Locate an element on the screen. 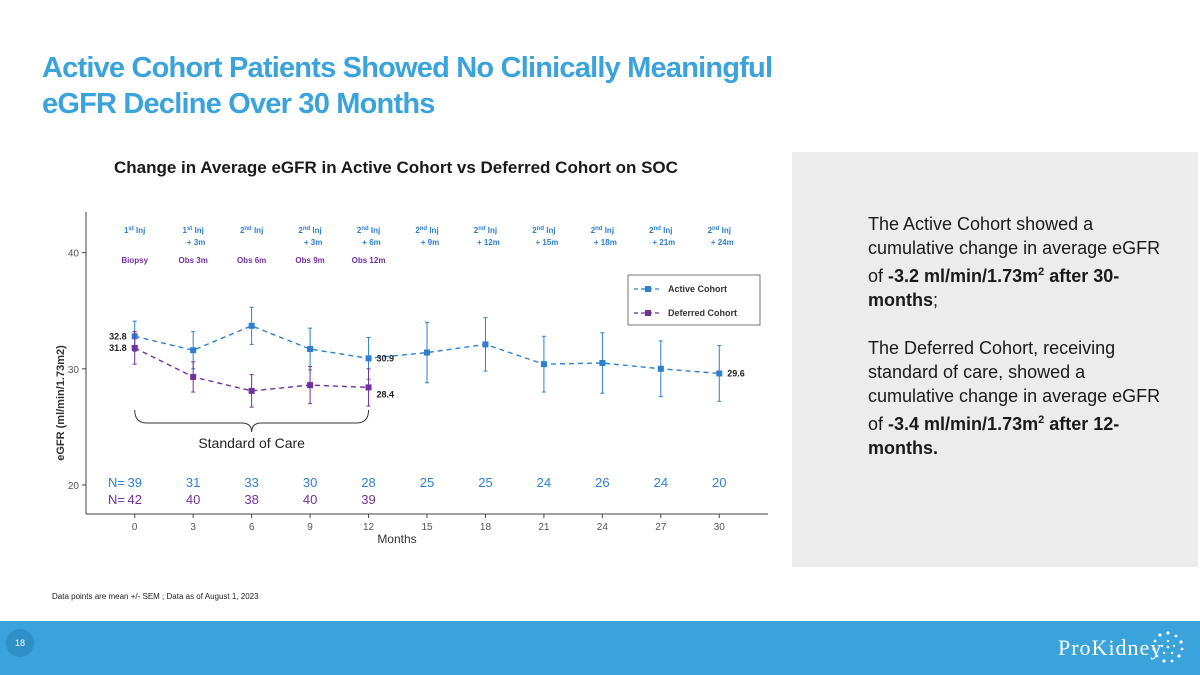 This screenshot has height=675, width=1200. x-tick-label: 24 is located at coordinates (603, 527).